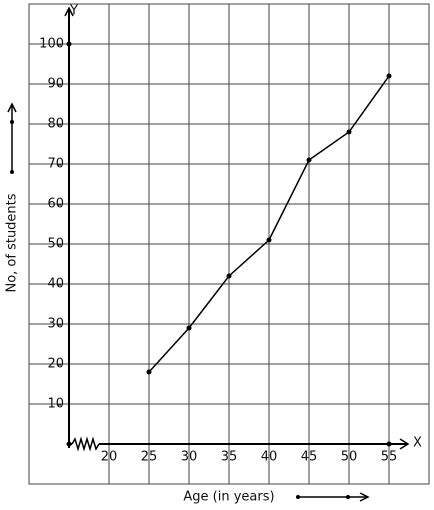  Describe the element at coordinates (51, 44) in the screenshot. I see `y-tick-label: 100` at that location.